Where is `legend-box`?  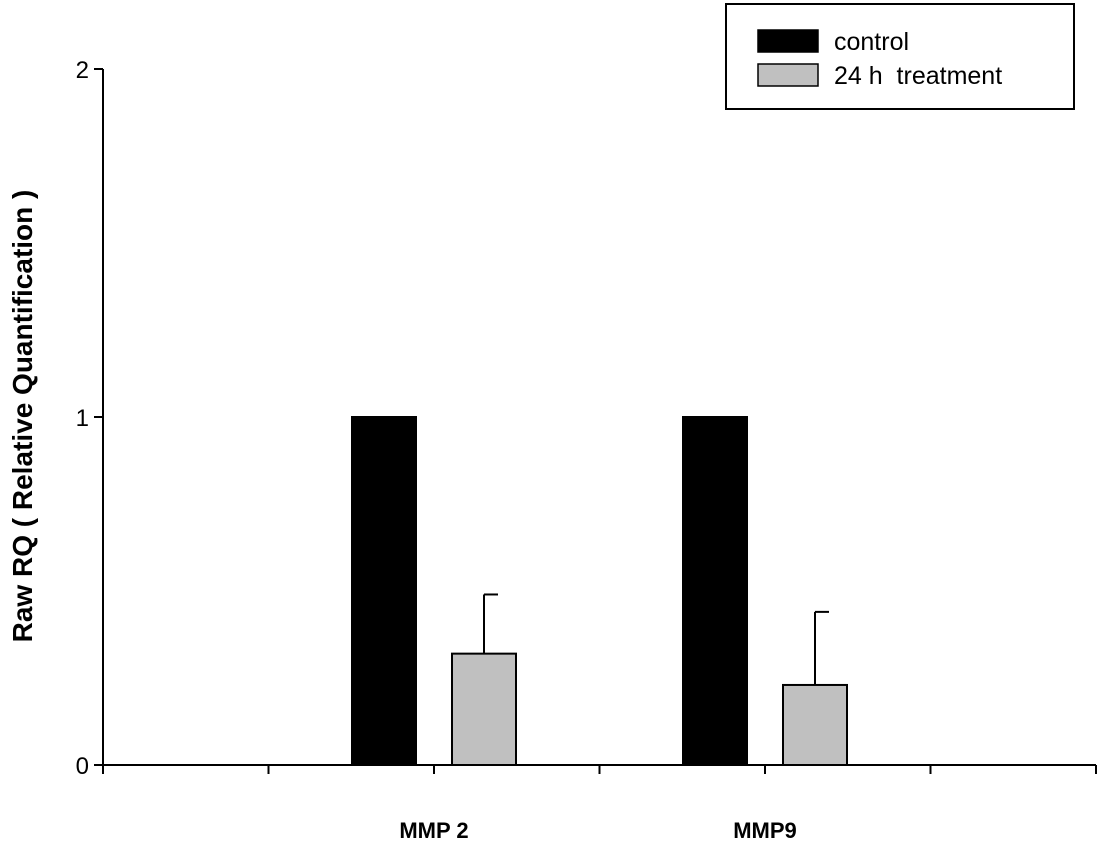 legend-box is located at coordinates (900, 56).